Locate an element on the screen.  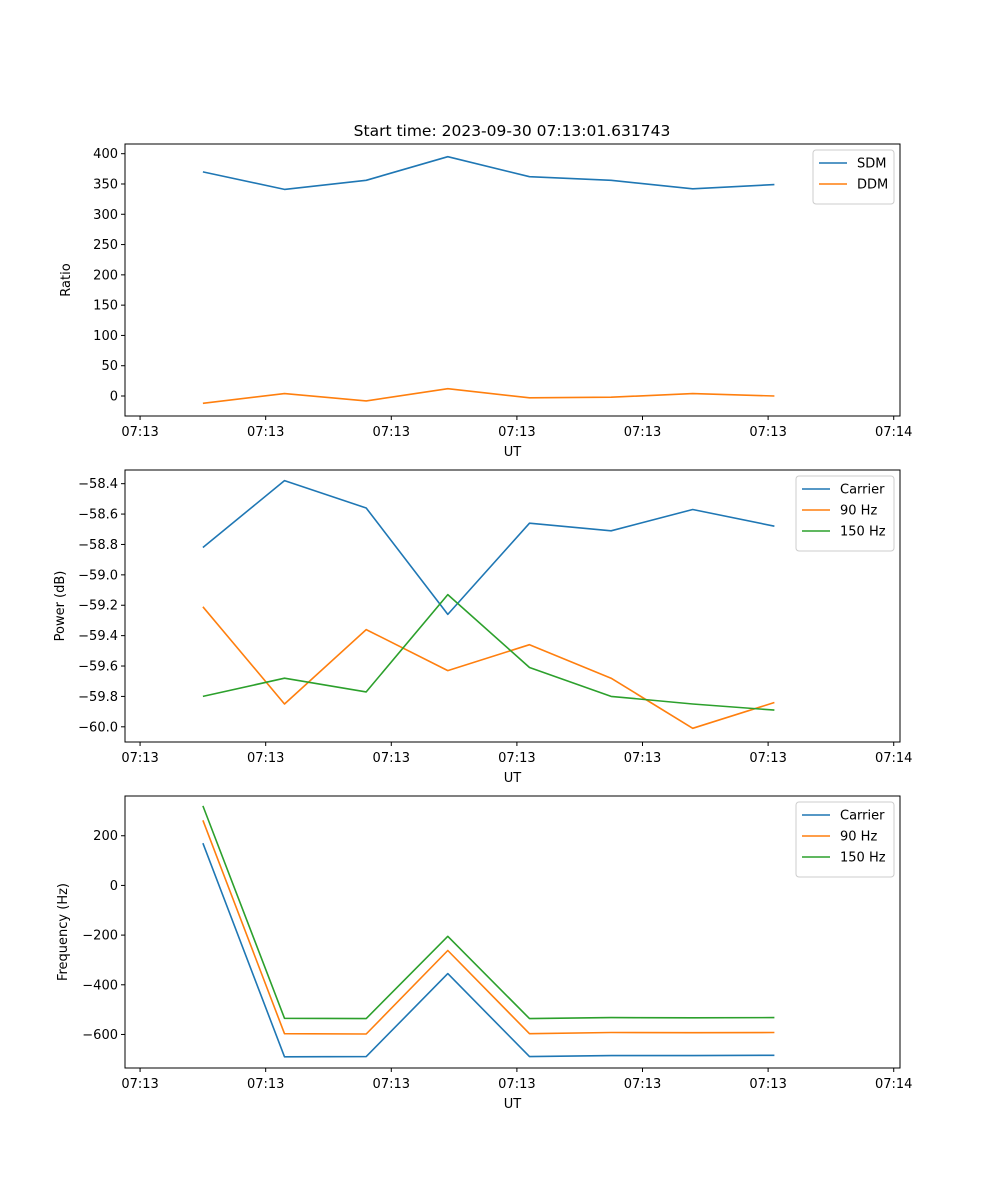
y-tick-label: 350 is located at coordinates (105, 184).